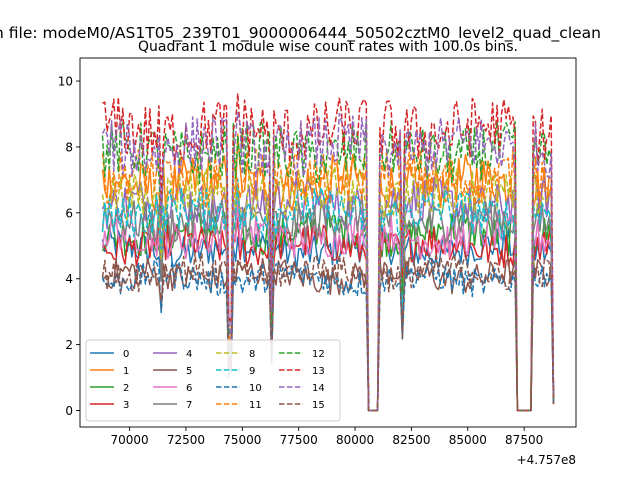 Image resolution: width=640 pixels, height=480 pixels. I want to click on legend-label-7: 7, so click(189, 405).